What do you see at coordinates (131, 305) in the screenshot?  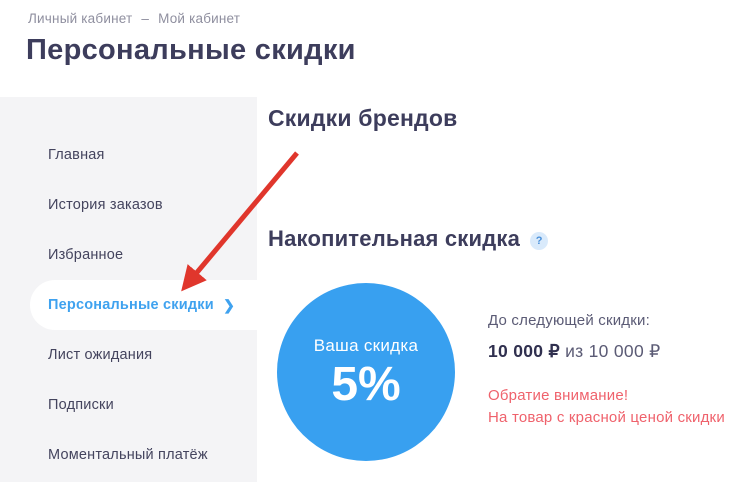 I see `sidebar-item-label: Персональные скидки` at bounding box center [131, 305].